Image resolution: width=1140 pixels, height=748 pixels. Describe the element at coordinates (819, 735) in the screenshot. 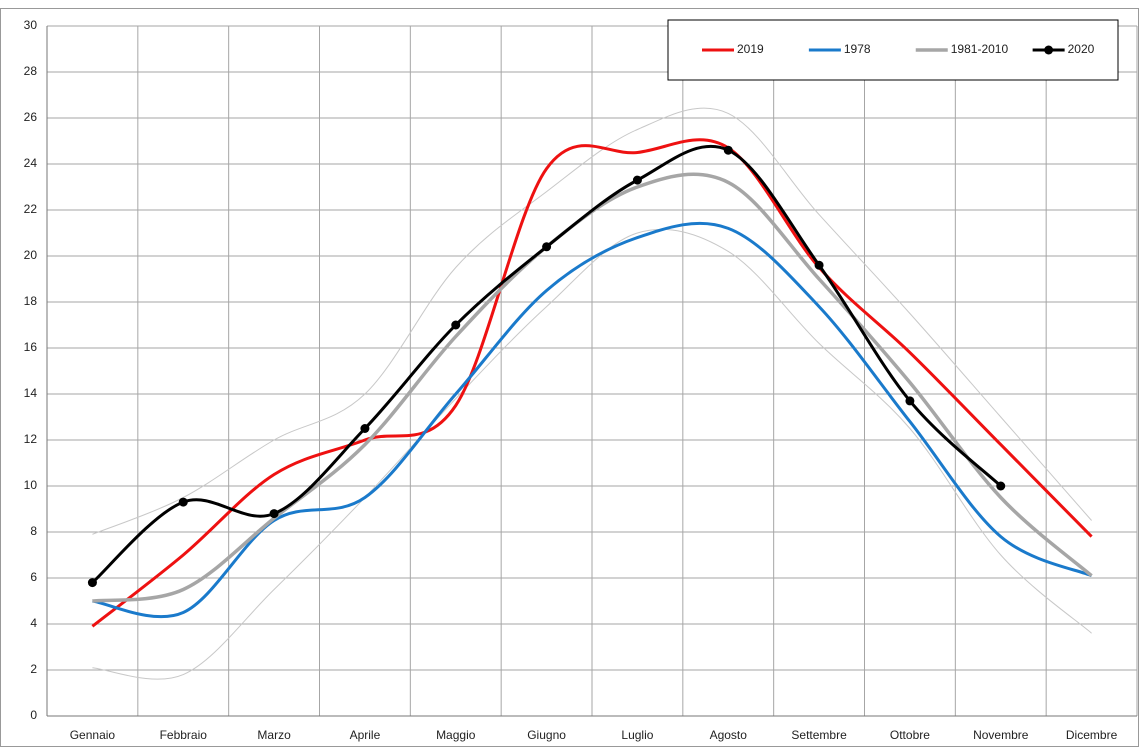

I see `x-tick-label: Settembre` at that location.